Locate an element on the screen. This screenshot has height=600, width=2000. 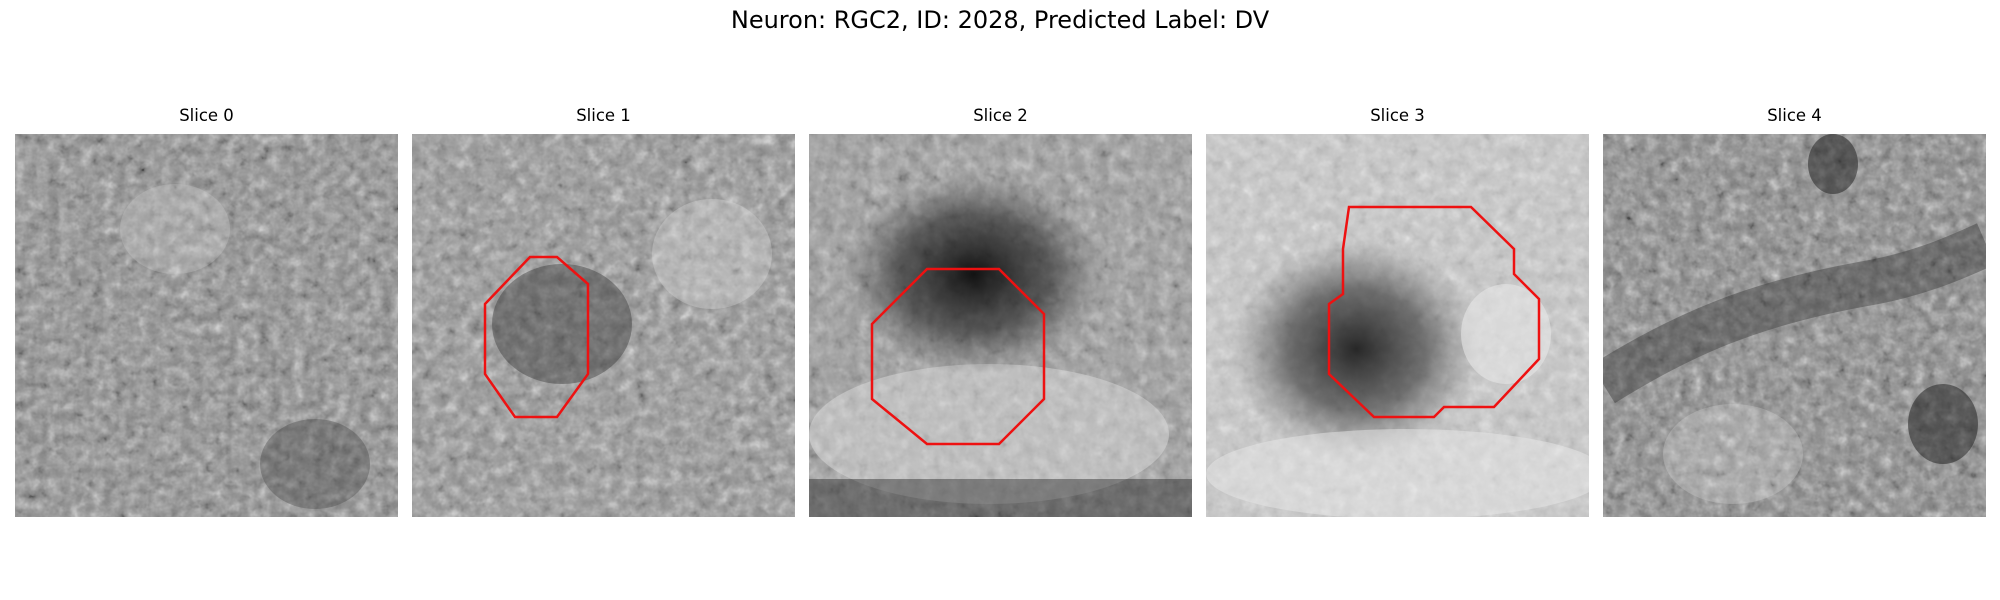
slice-panel-2: Slice 2 is located at coordinates (1000, 311).